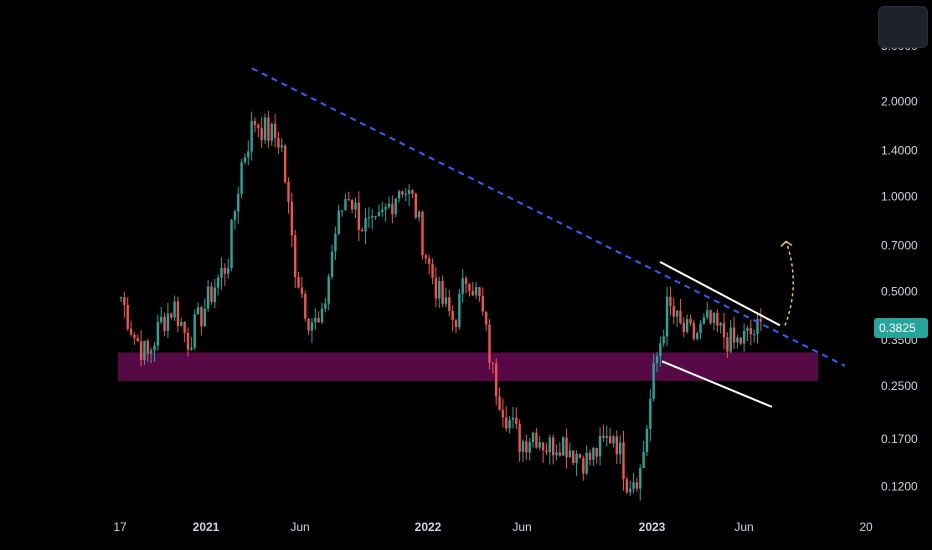  What do you see at coordinates (899, 291) in the screenshot?
I see `y-tick-label: 0.5000` at bounding box center [899, 291].